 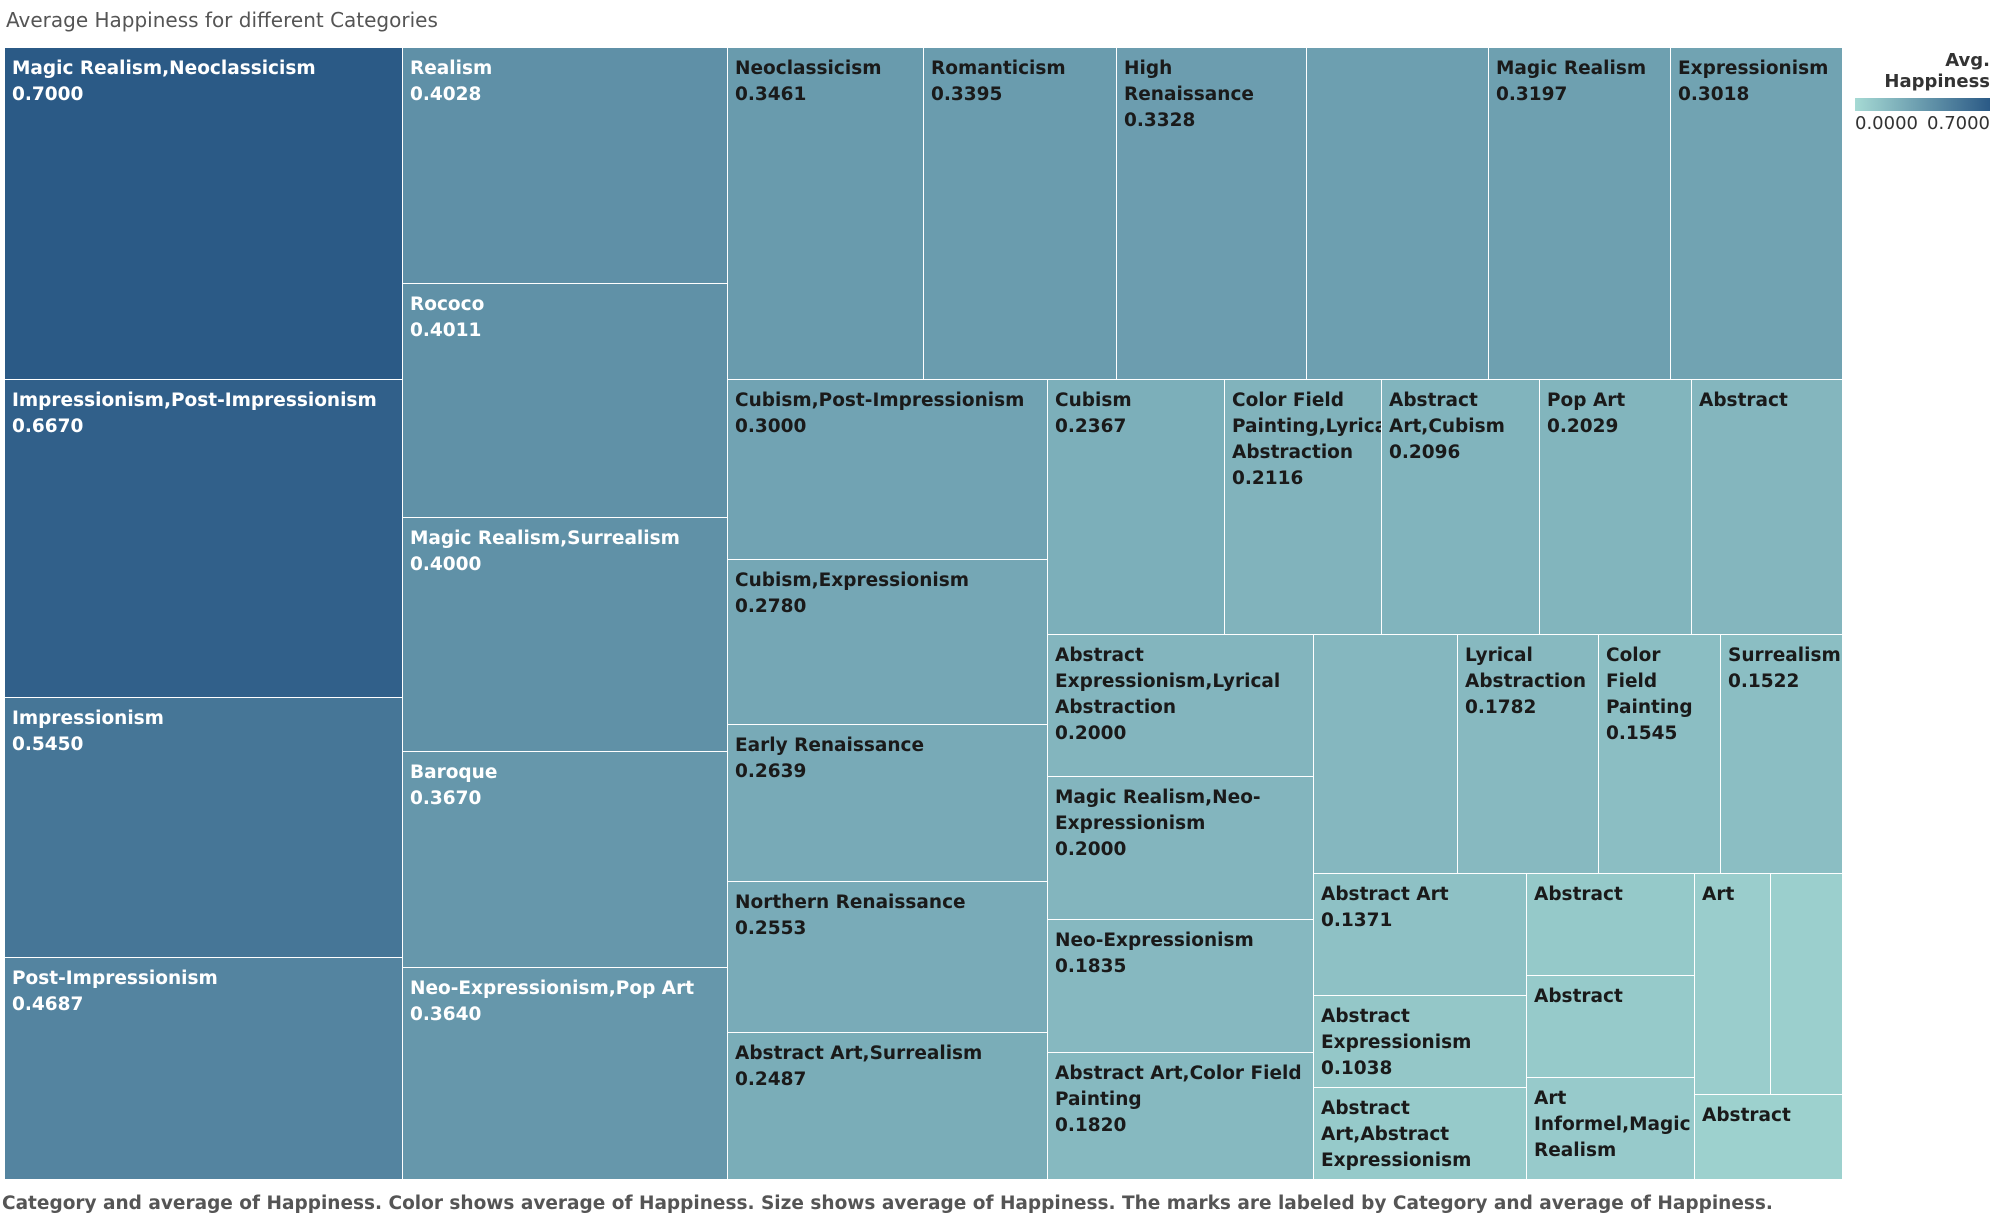 I want to click on treemap-tile-neo-expressionism: Neo-Expressionism 0.1835, so click(x=1181, y=986).